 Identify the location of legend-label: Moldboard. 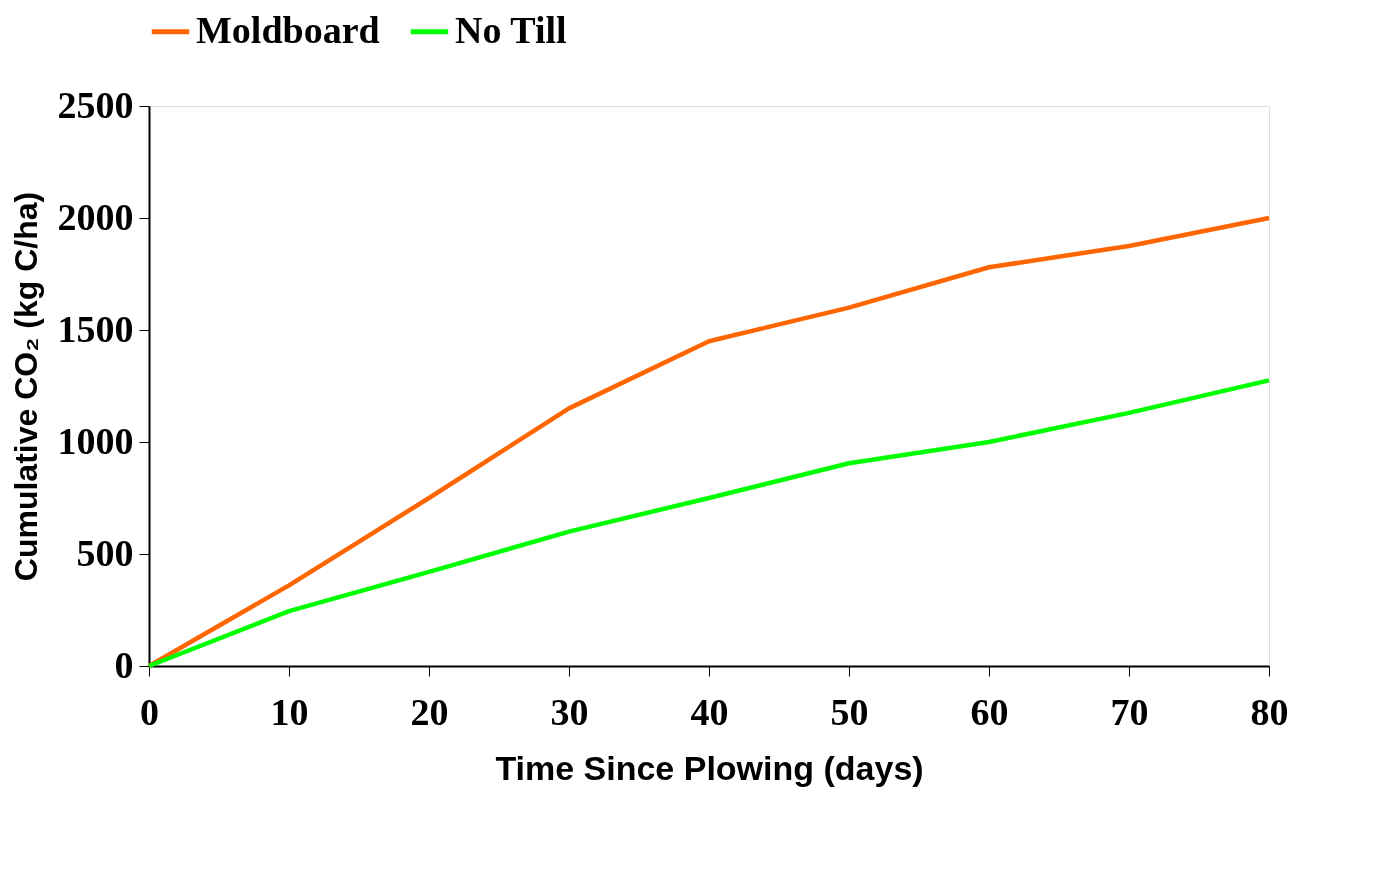
(288, 29).